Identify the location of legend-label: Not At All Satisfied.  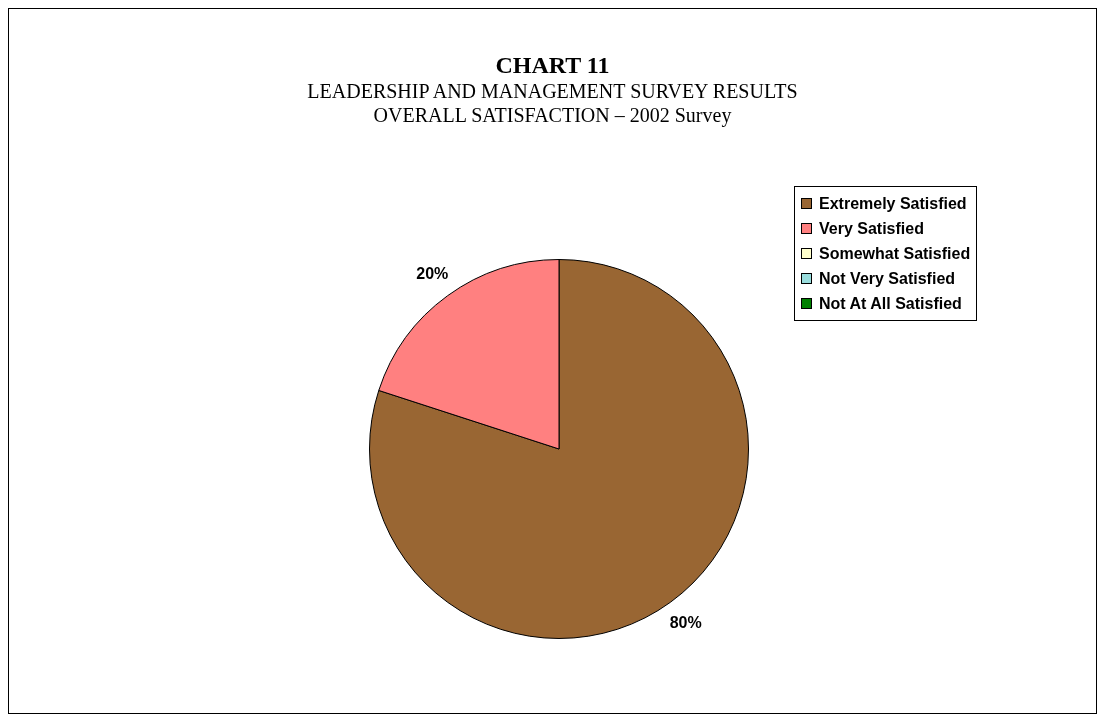
(890, 304).